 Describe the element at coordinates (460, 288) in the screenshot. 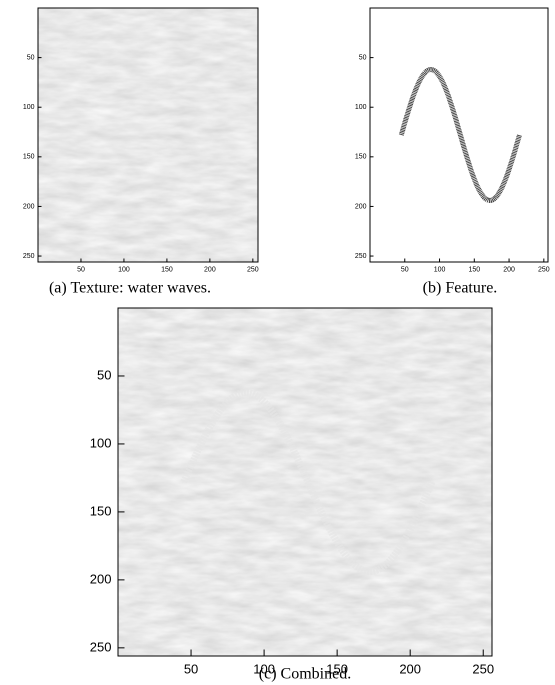

I see `caption: (b) Feature.` at that location.